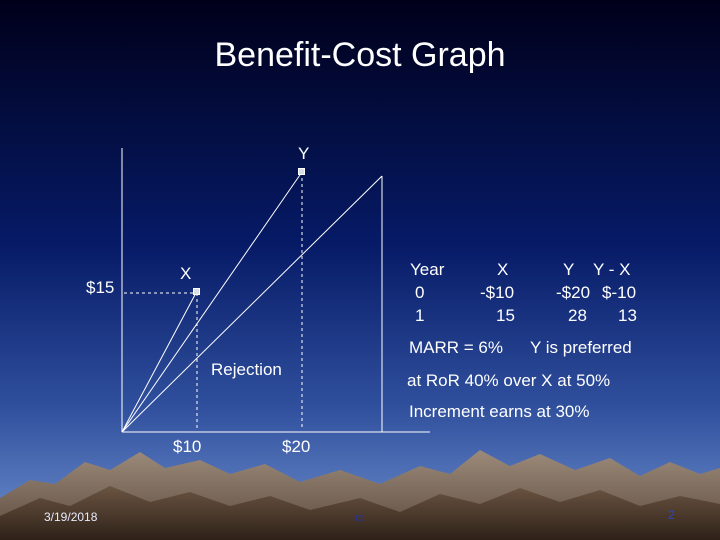 This screenshot has height=540, width=720. Describe the element at coordinates (581, 347) in the screenshot. I see `preferred-note: Y is preferred` at that location.